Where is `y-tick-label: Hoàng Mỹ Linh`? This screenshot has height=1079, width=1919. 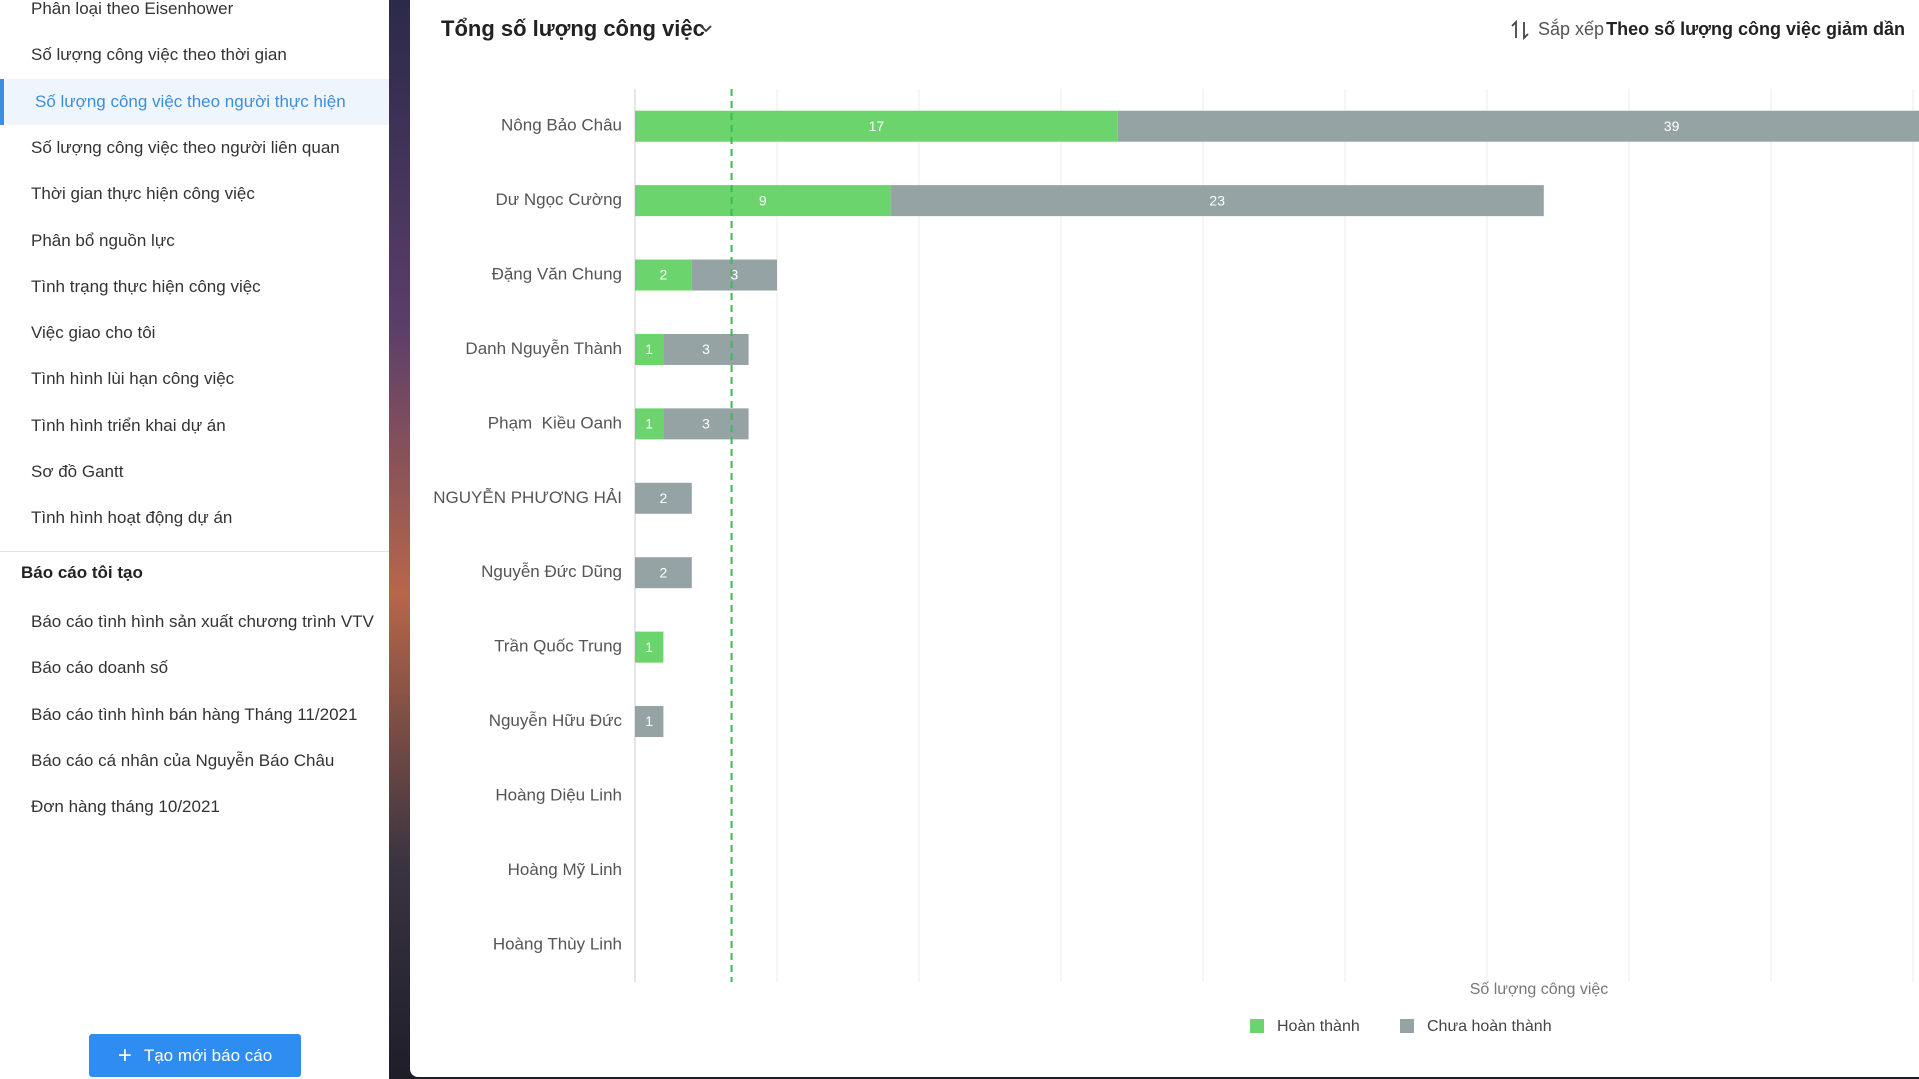 y-tick-label: Hoàng Mỹ Linh is located at coordinates (565, 869).